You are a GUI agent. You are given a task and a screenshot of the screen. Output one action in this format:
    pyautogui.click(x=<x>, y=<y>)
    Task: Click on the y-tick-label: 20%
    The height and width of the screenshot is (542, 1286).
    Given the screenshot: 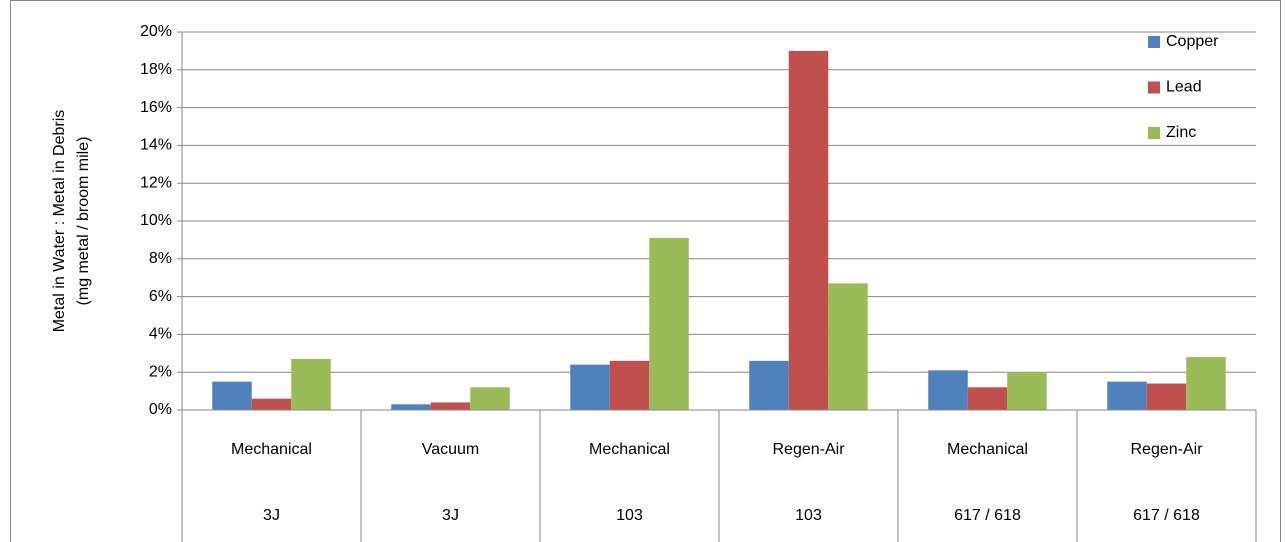 What is the action you would take?
    pyautogui.click(x=156, y=31)
    